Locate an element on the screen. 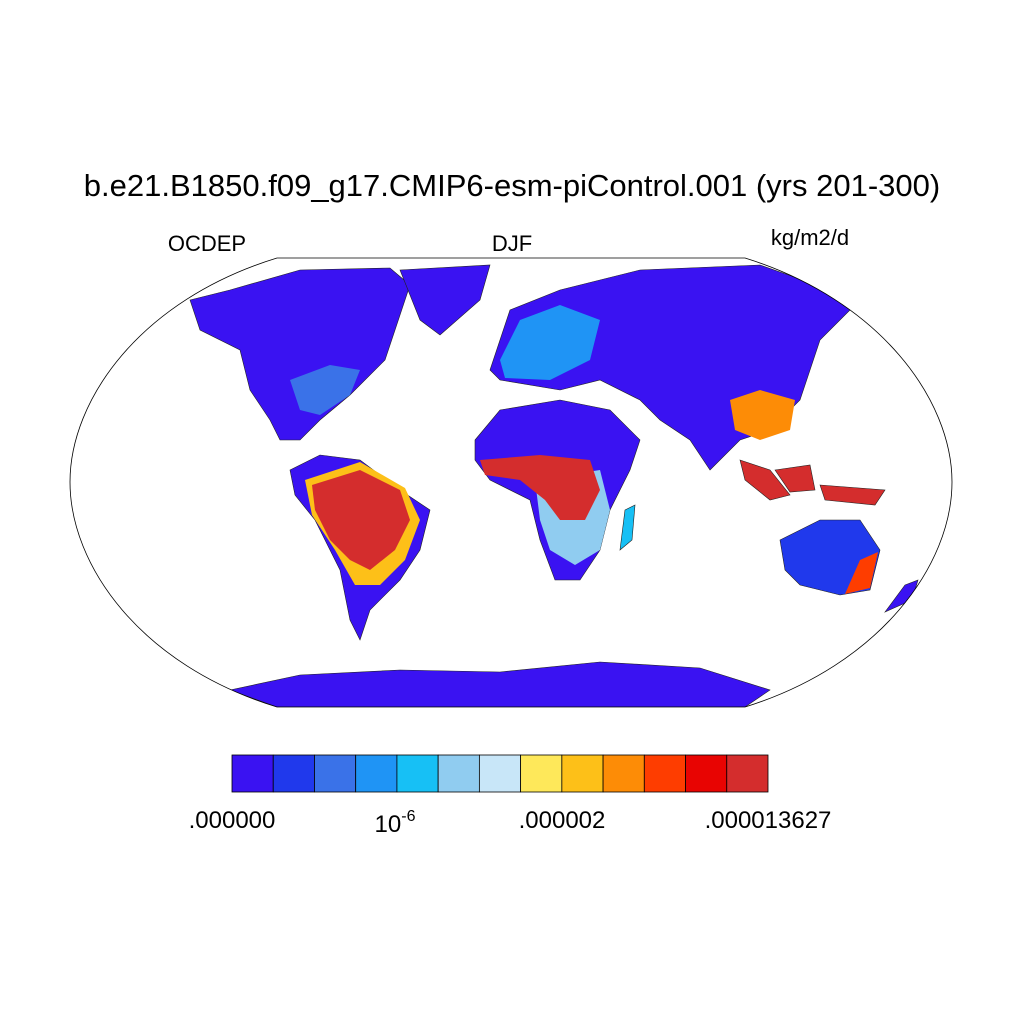 This screenshot has width=1024, height=1024. antarctica is located at coordinates (499, 684).